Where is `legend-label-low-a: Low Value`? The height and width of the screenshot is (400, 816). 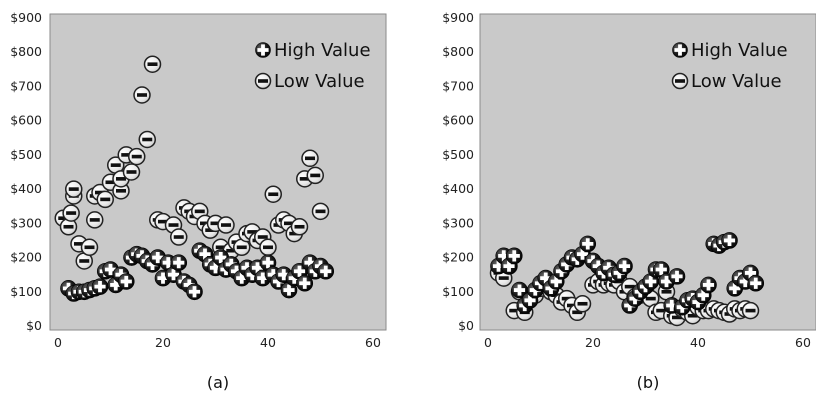 legend-label-low-a: Low Value is located at coordinates (319, 81).